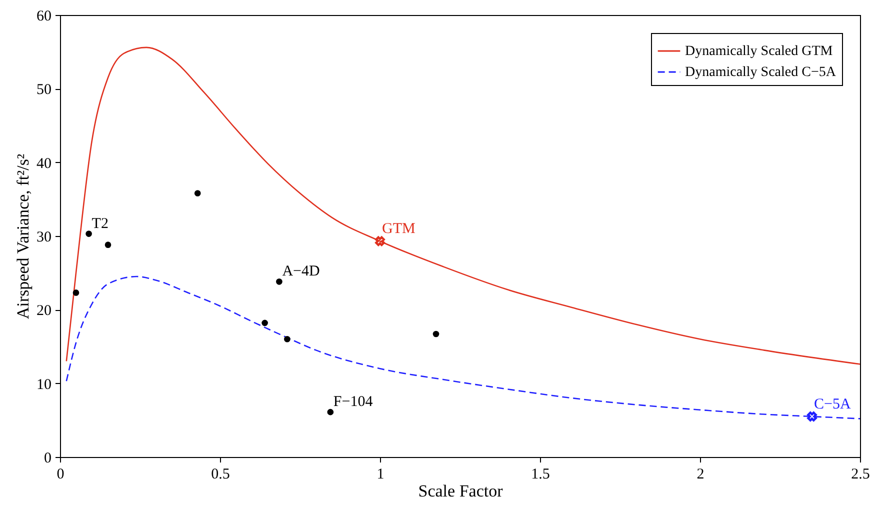 The image size is (886, 508). What do you see at coordinates (44, 384) in the screenshot?
I see `y-tick-label: 10` at bounding box center [44, 384].